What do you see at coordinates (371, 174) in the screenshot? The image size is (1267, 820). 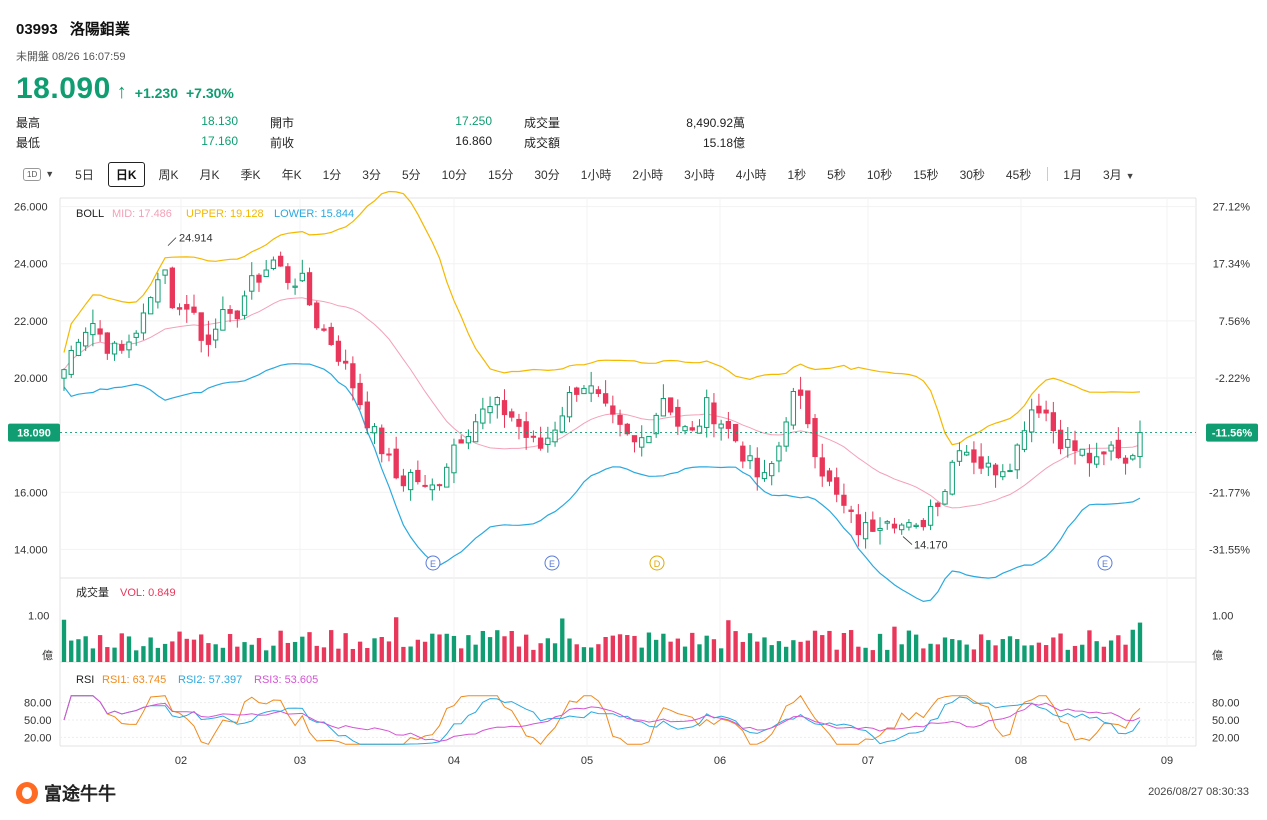 I see `tab-period-7: 3分` at bounding box center [371, 174].